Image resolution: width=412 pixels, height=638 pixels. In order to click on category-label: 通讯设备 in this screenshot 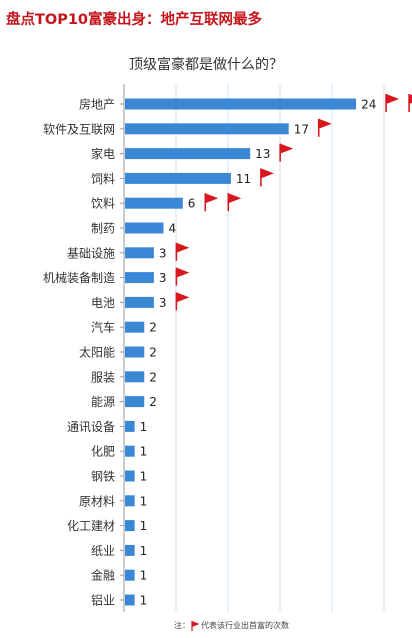, I will do `click(91, 427)`.